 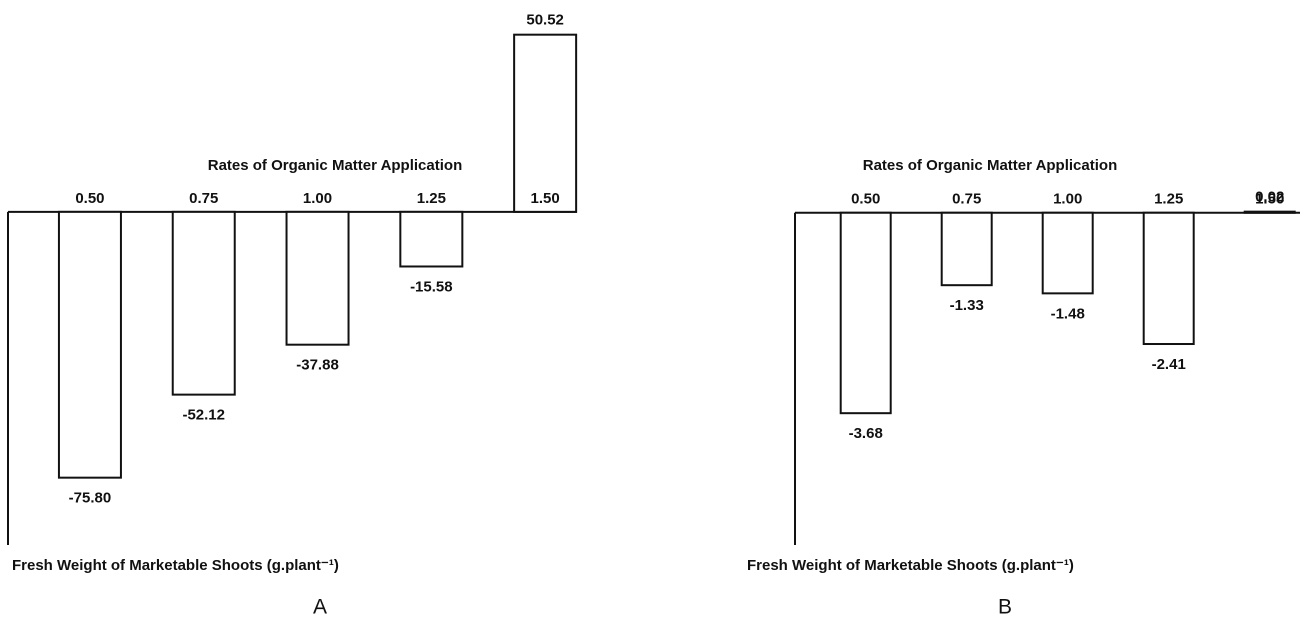 I want to click on value-label: -37.88, so click(x=317, y=365).